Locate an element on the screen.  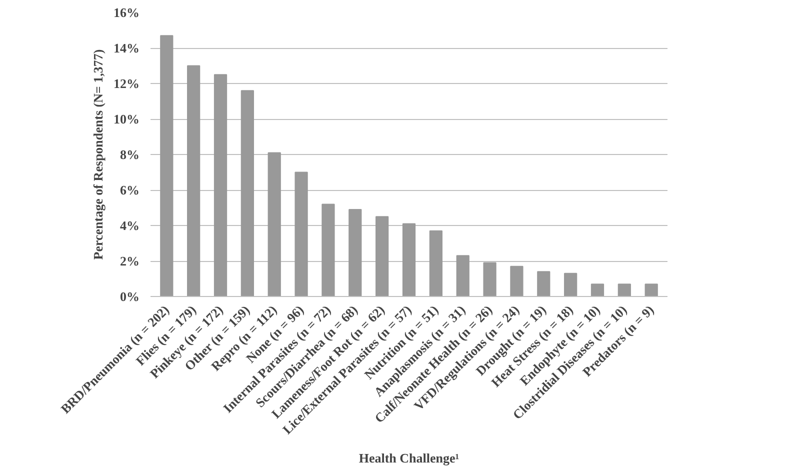
y-tick-label: 8% is located at coordinates (130, 154).